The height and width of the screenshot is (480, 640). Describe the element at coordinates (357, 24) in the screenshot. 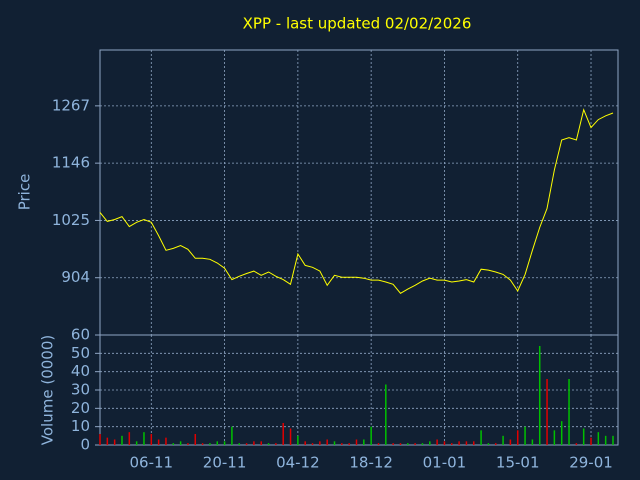

I see `chart-title: XPP - last updated 02/02/2026` at that location.